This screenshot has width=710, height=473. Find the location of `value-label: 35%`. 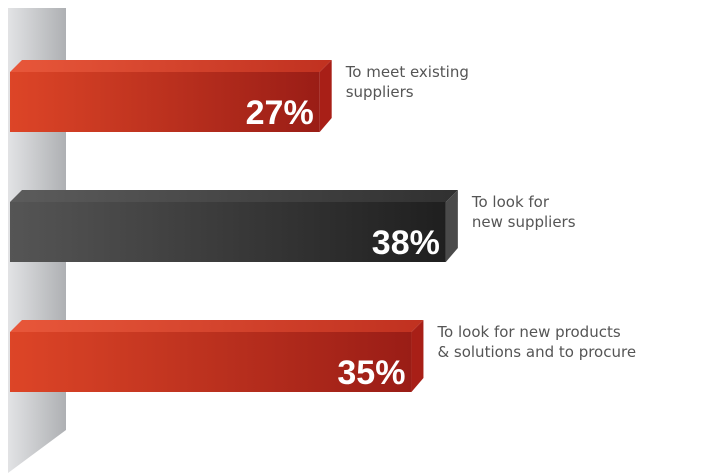

value-label: 35% is located at coordinates (371, 373).